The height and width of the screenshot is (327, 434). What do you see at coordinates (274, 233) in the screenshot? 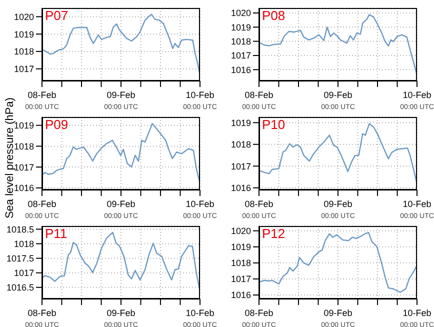
I see `chart-title: P12` at bounding box center [274, 233].